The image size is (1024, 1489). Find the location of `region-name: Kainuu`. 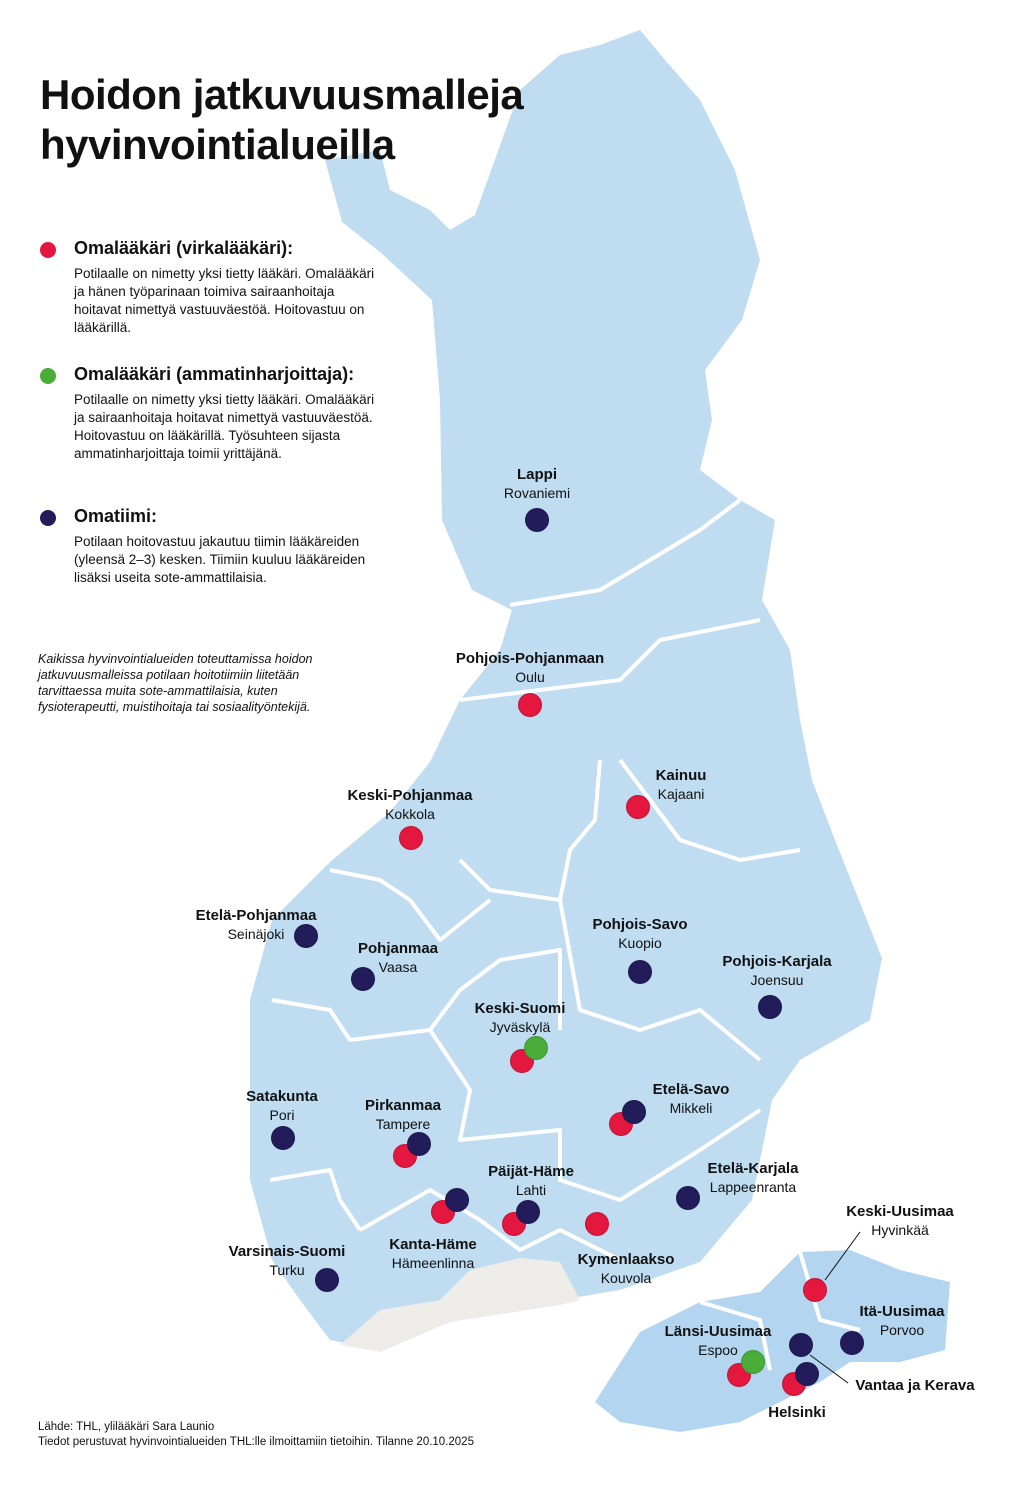

region-name: Kainuu is located at coordinates (681, 775).